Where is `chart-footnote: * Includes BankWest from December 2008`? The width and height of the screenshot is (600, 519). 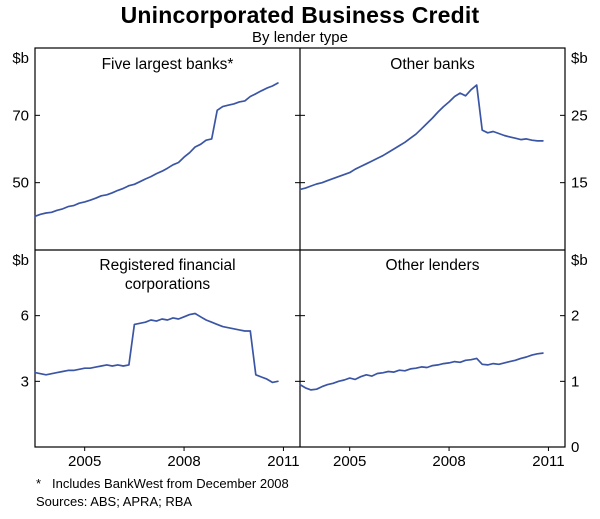
chart-footnote: * Includes BankWest from December 2008 is located at coordinates (162, 483).